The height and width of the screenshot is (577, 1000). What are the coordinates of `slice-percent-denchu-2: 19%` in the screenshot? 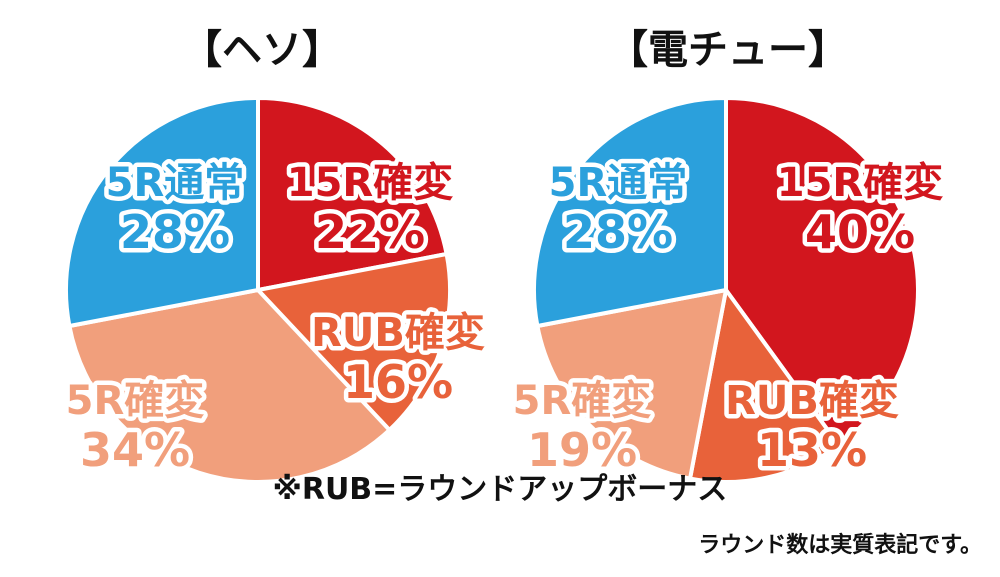 It's located at (582, 450).